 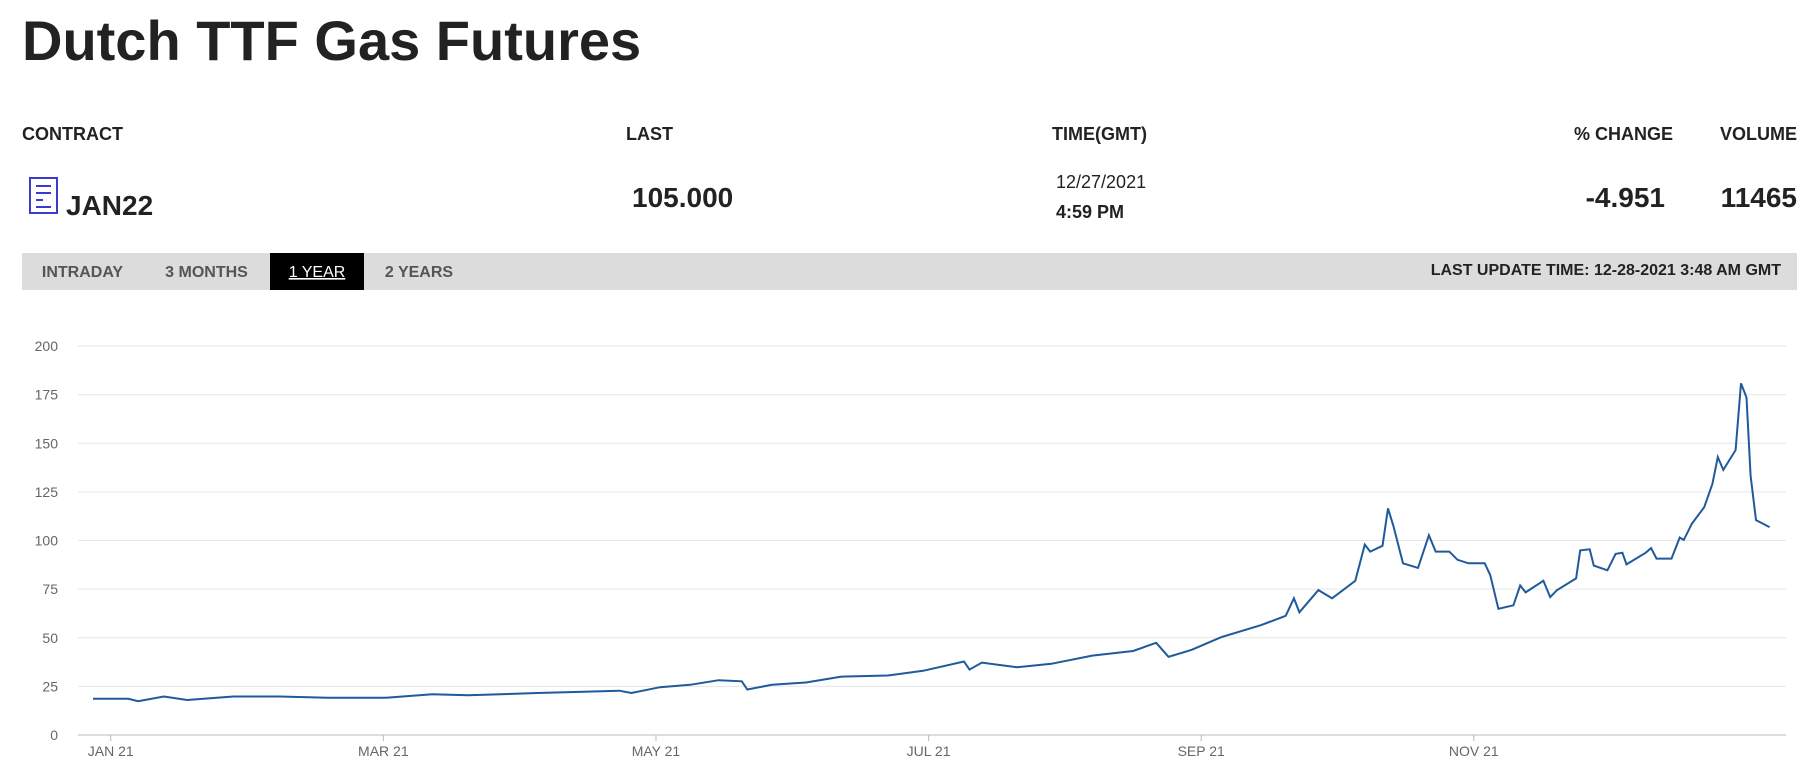 I want to click on page-title: Dutch TTF Gas Futures, so click(x=331, y=40).